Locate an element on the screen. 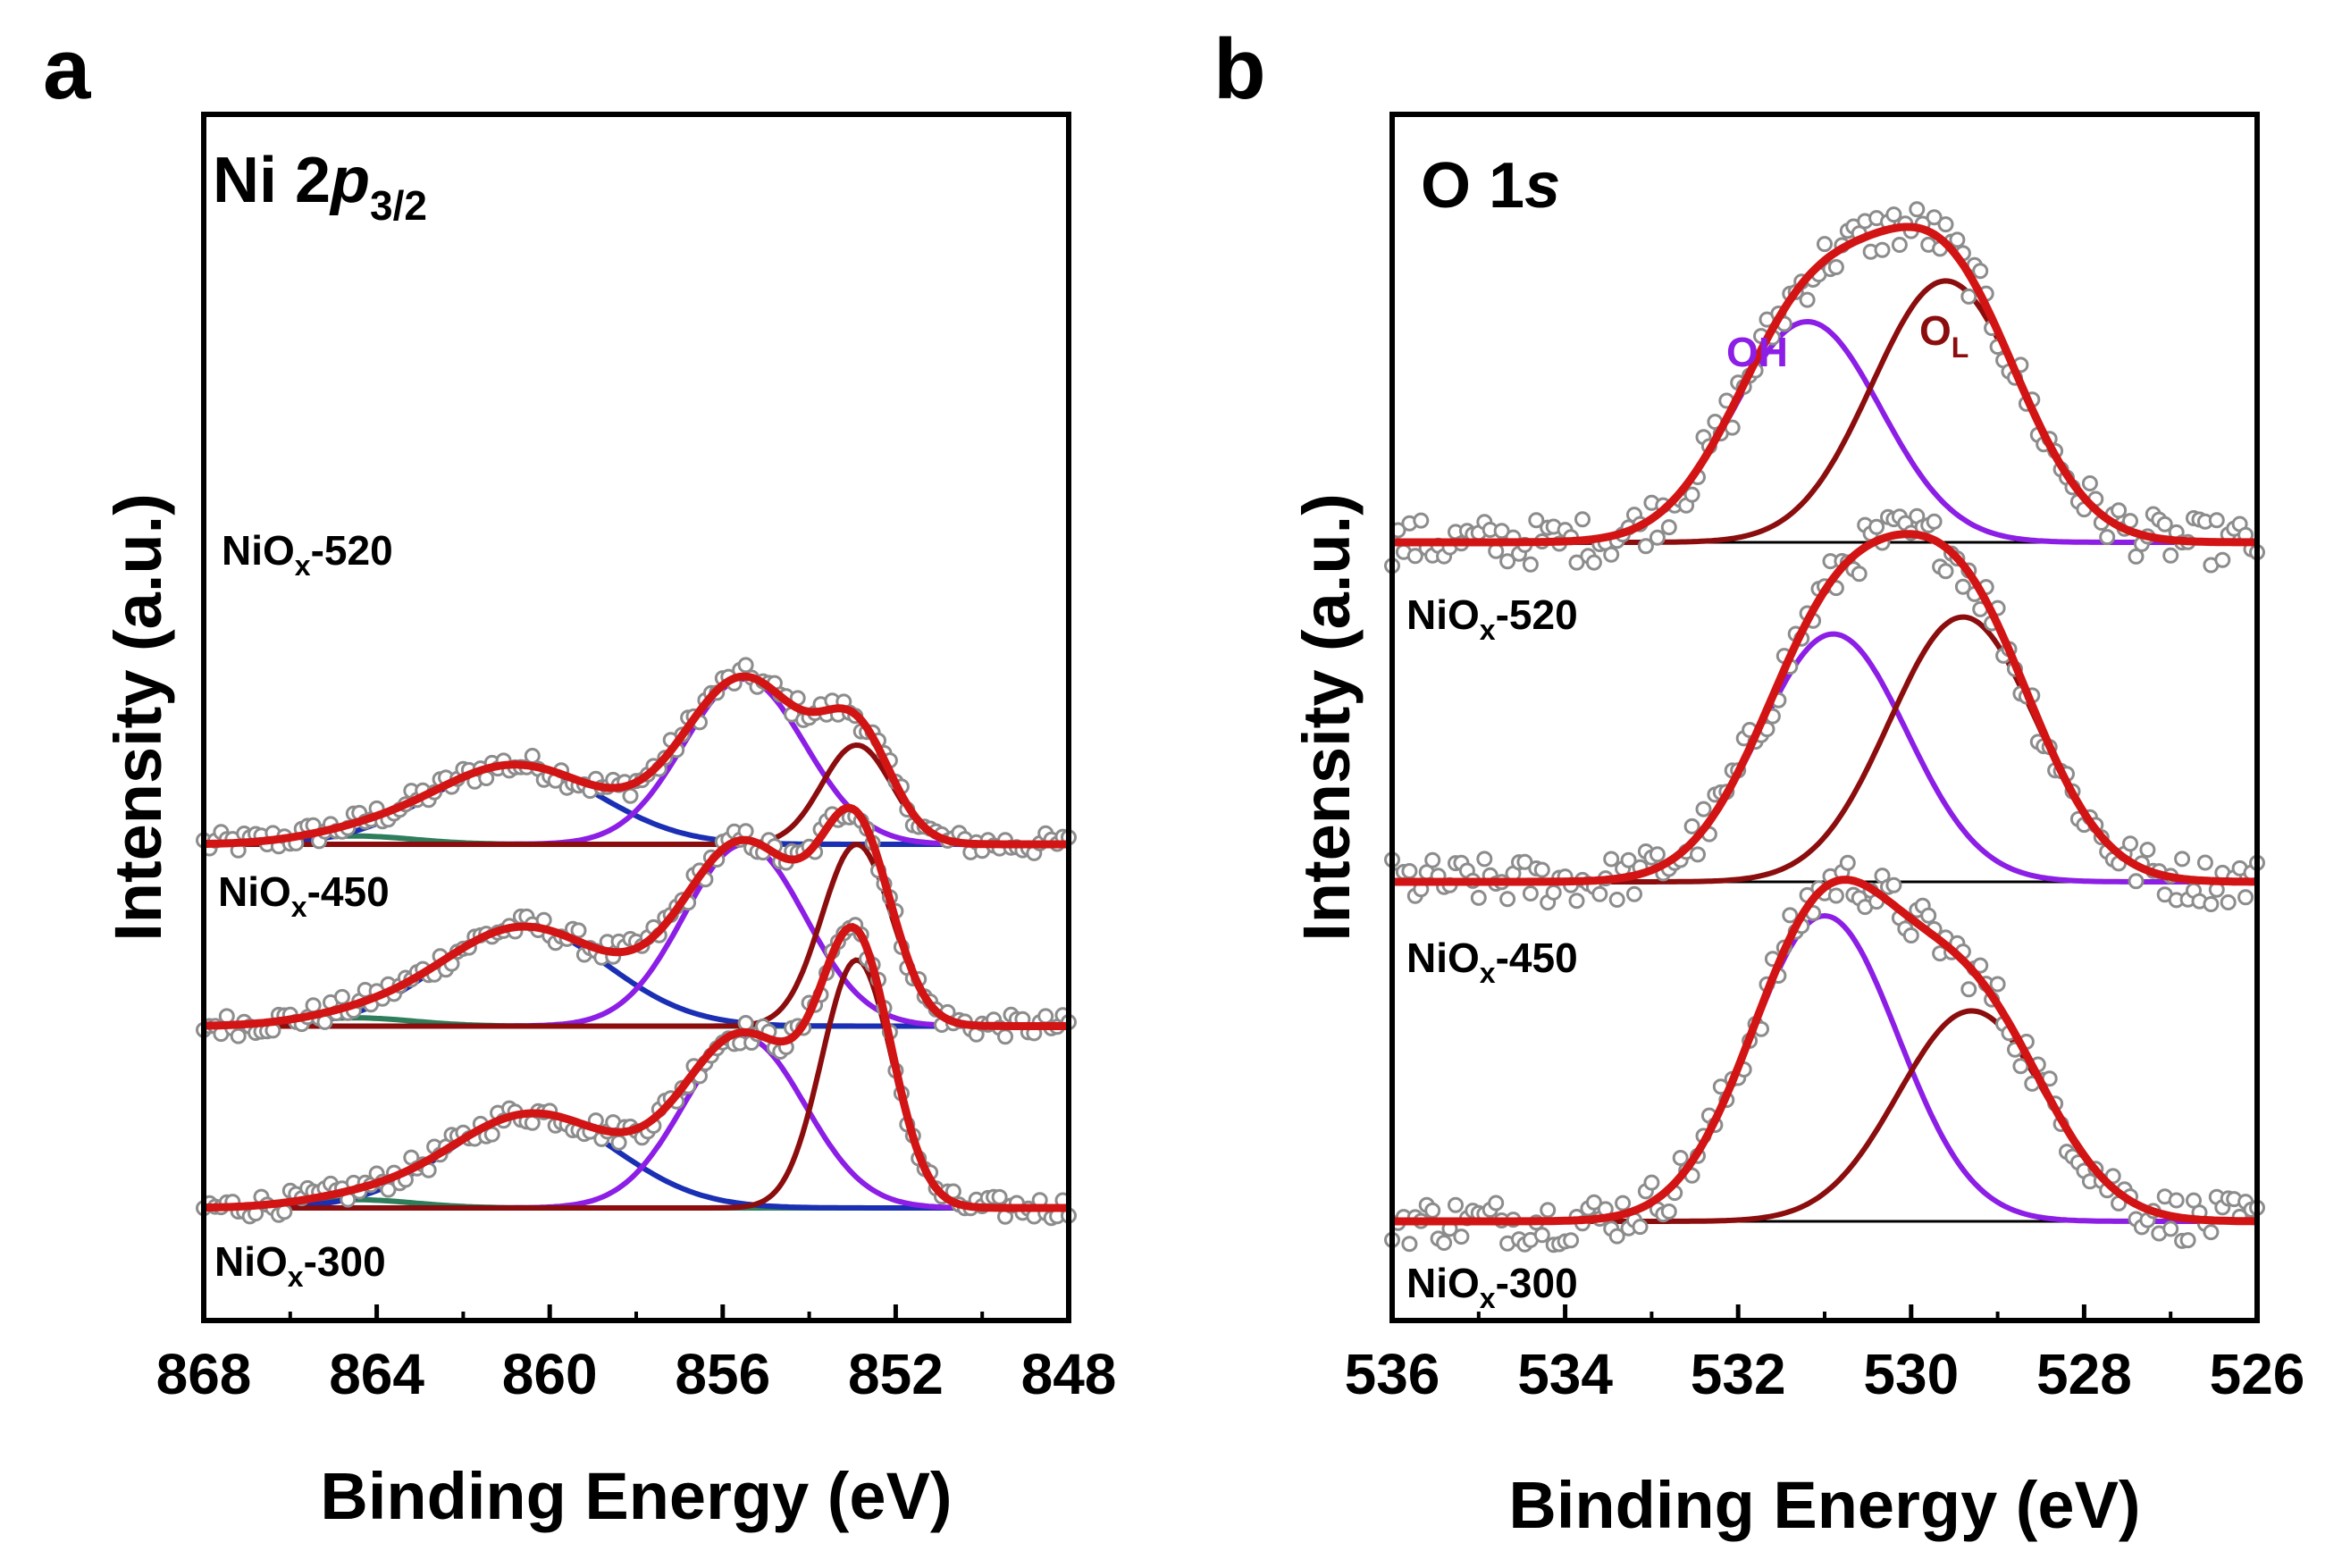 This screenshot has width=2342, height=1568. fit-component-purple is located at coordinates (1824, 431).